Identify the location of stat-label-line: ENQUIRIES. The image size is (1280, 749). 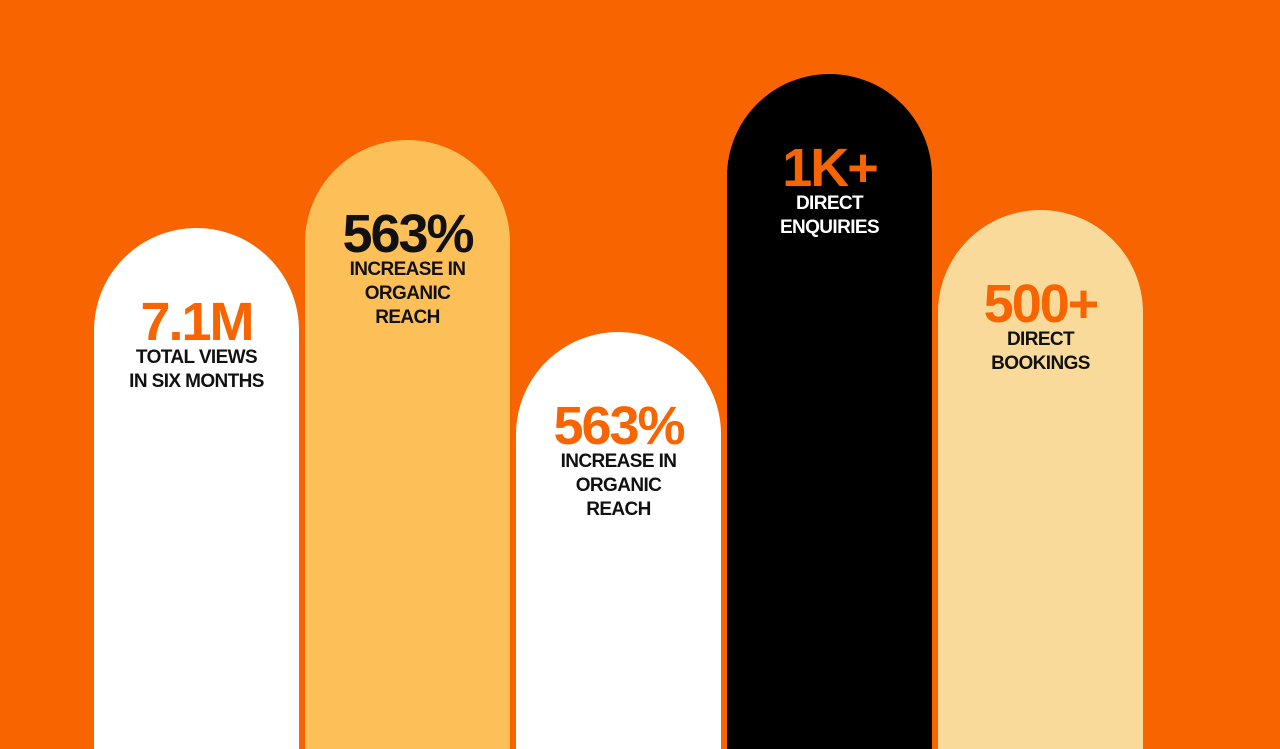
(829, 227).